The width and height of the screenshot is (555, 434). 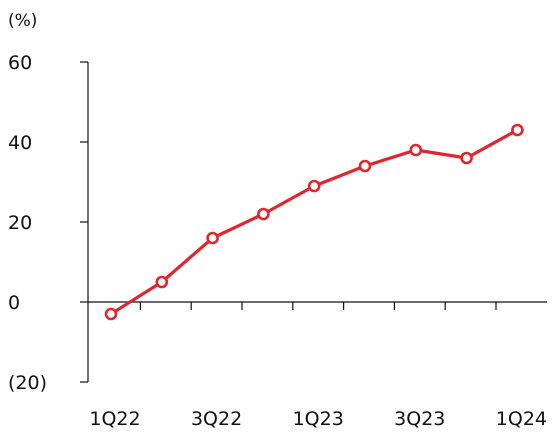 What do you see at coordinates (419, 419) in the screenshot?
I see `x-tick-label: 3Q23` at bounding box center [419, 419].